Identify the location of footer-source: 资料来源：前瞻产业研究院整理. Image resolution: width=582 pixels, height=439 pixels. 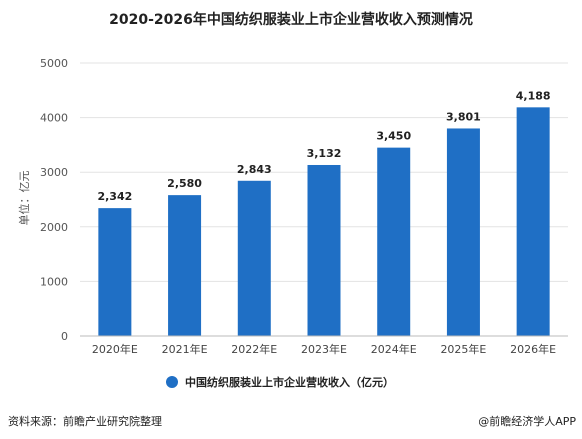
(85, 421).